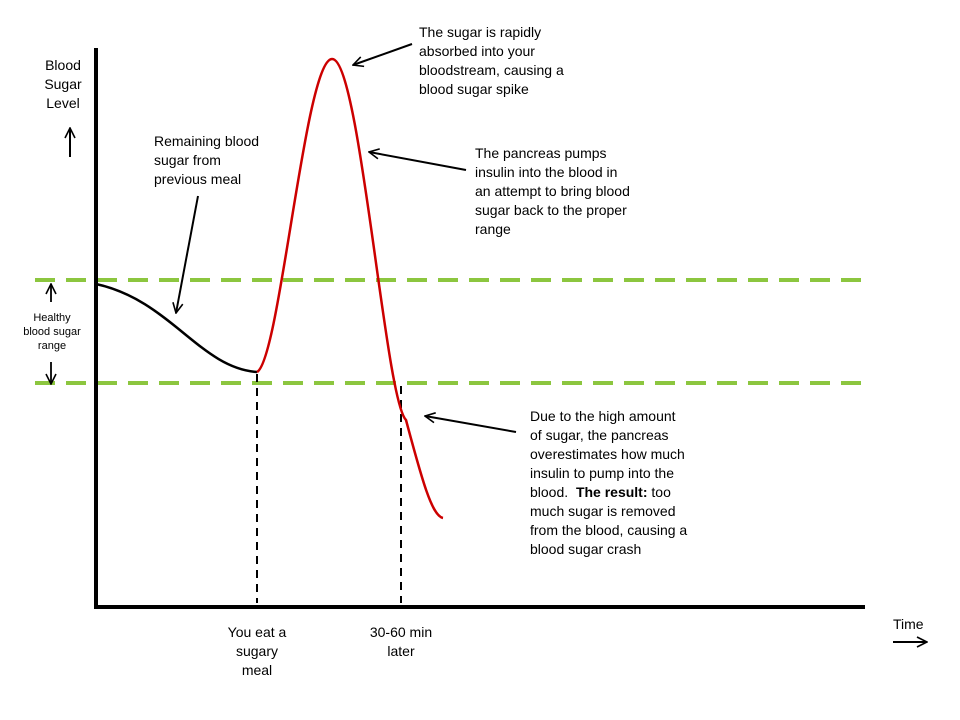 This screenshot has height=720, width=960. Describe the element at coordinates (257, 632) in the screenshot. I see `event-label-line: You eat a` at that location.